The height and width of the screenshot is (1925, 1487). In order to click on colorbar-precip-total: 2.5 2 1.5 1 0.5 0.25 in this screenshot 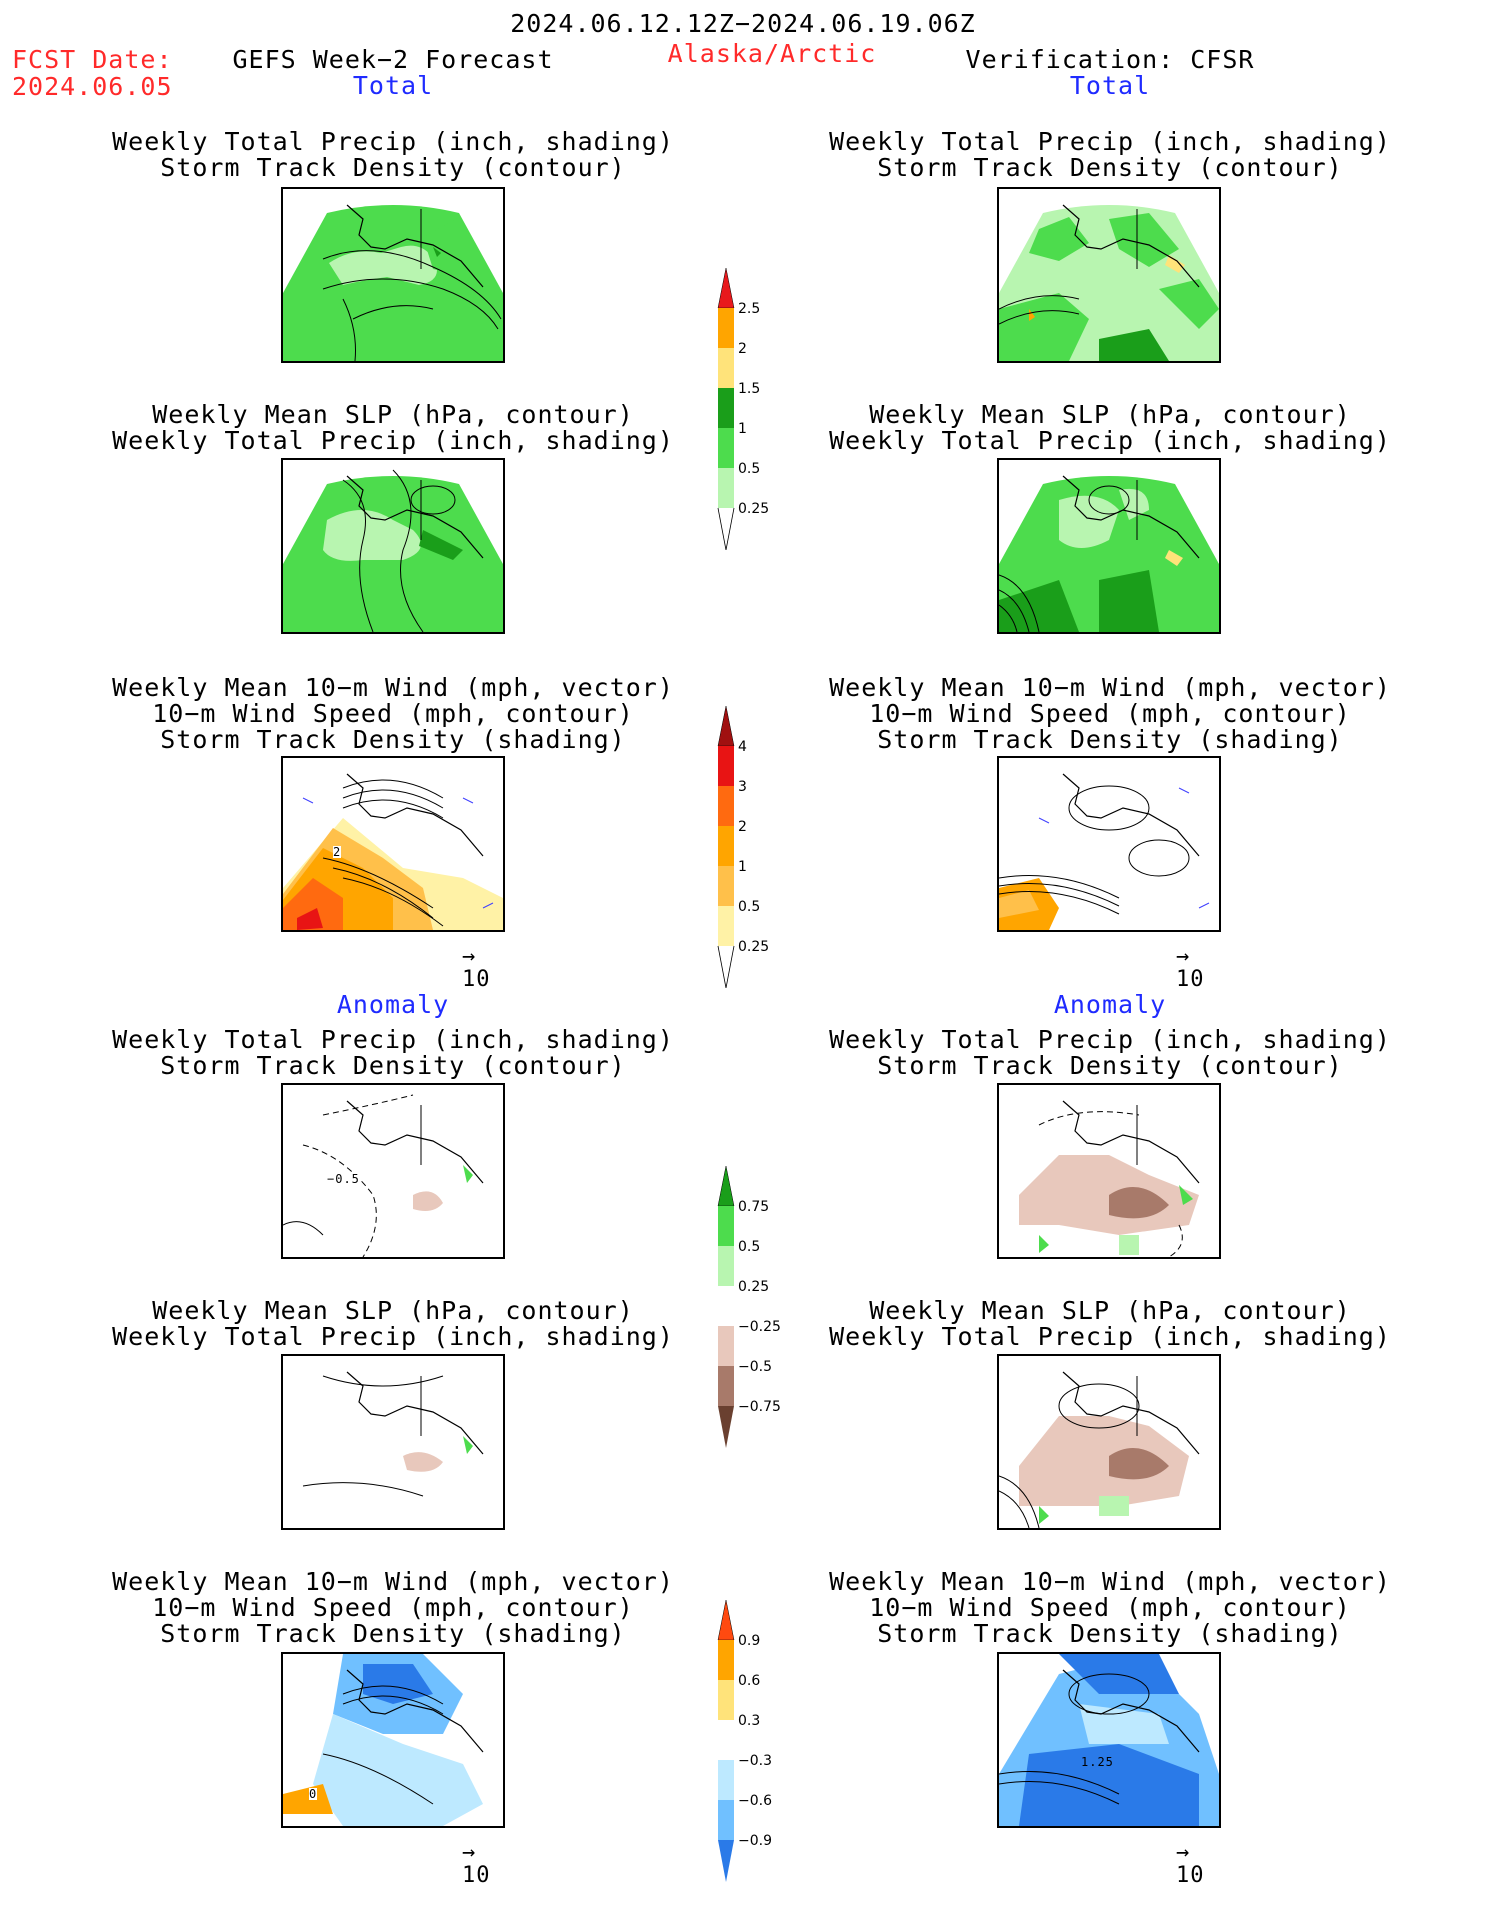, I will do `click(751, 409)`.